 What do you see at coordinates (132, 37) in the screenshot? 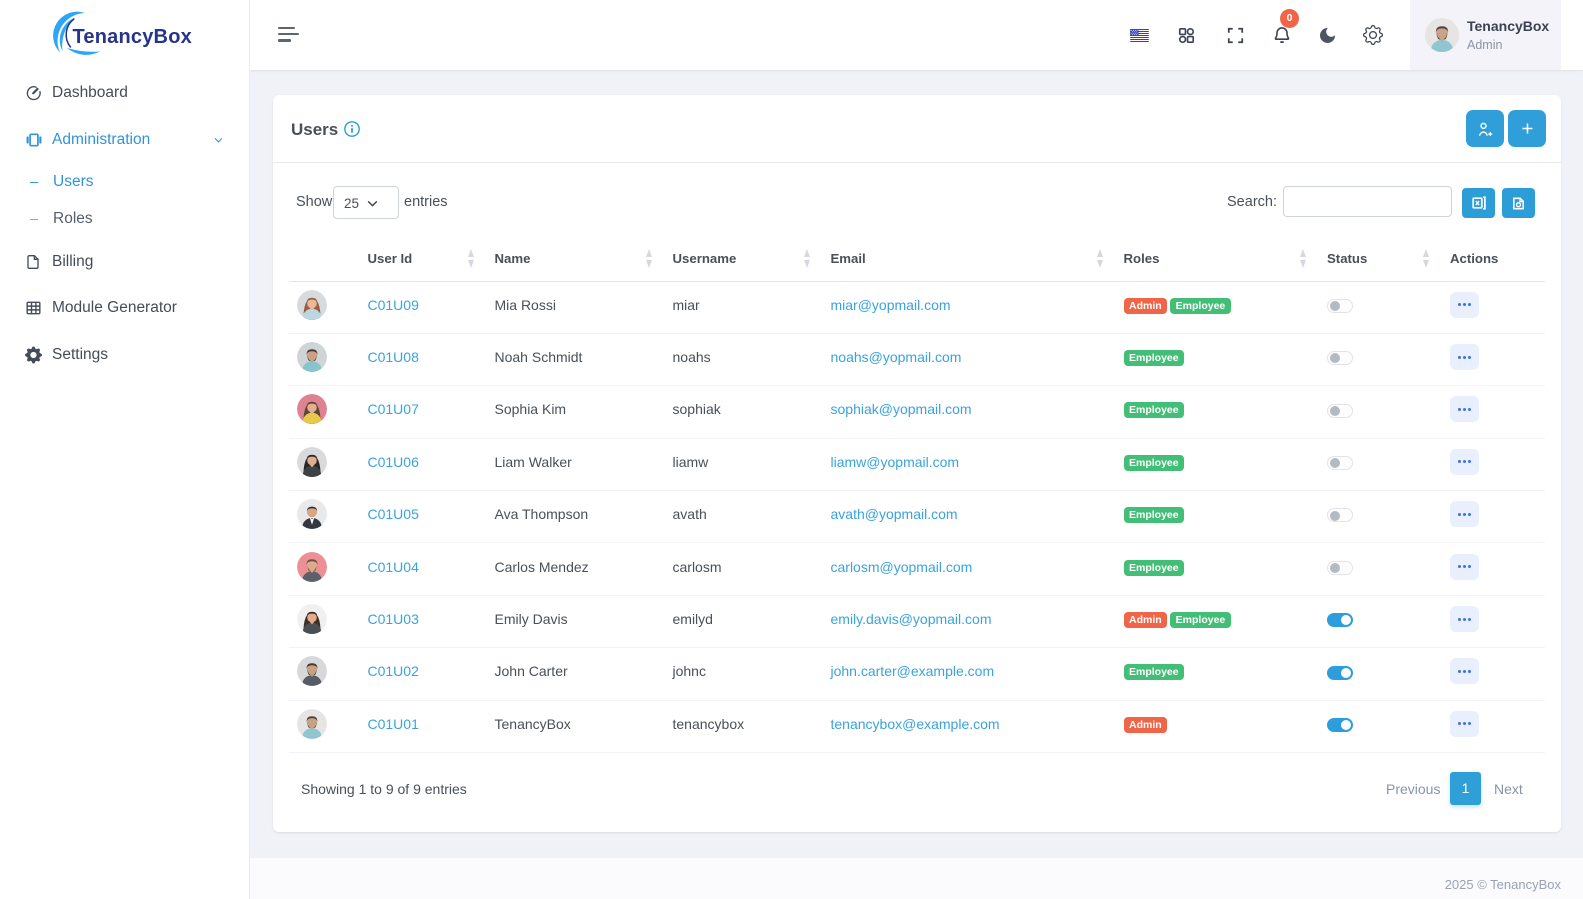
I see `svg-text: TenancyBox` at bounding box center [132, 37].